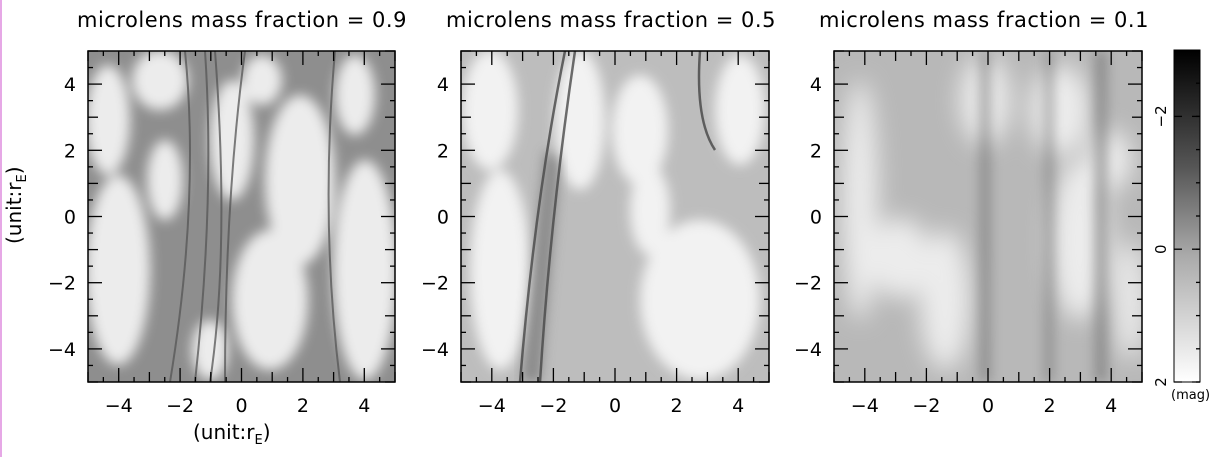 The image size is (1224, 457). Describe the element at coordinates (232, 434) in the screenshot. I see `x-axis-label: (unit:rE)` at that location.